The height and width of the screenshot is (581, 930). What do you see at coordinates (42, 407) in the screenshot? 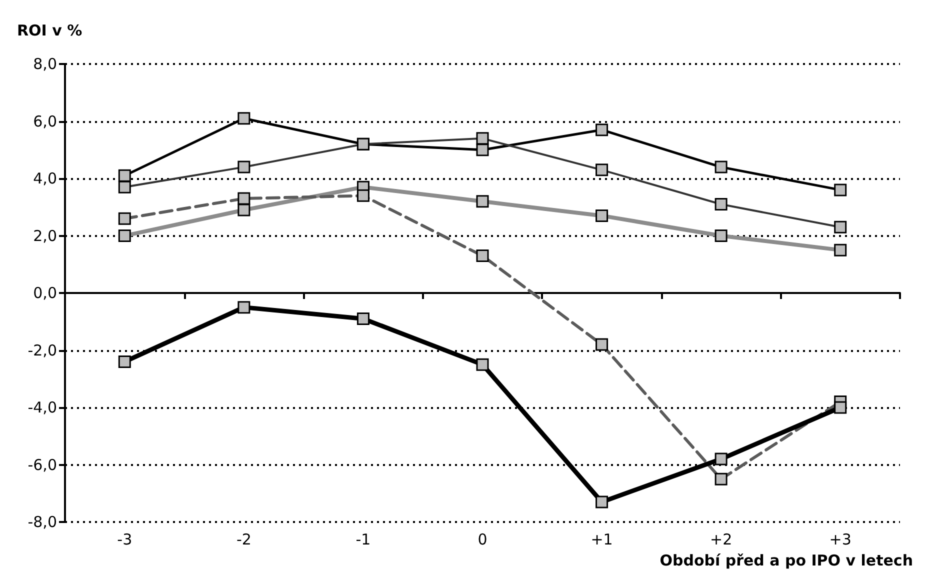
I see `y-tick-label: -4,0` at bounding box center [42, 407].